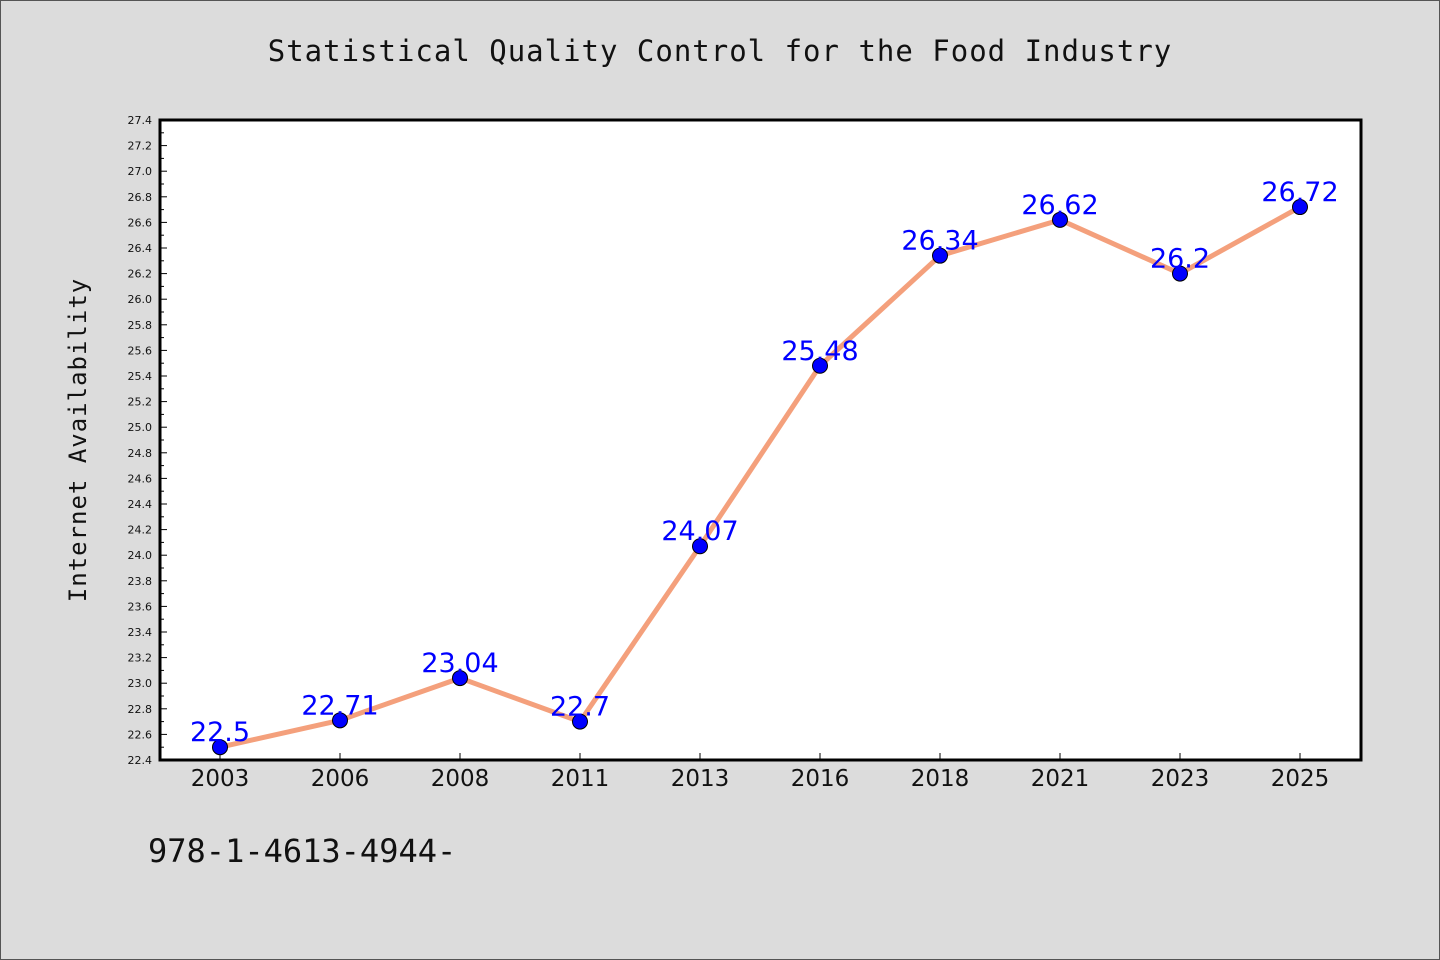  Describe the element at coordinates (140, 248) in the screenshot. I see `y-tick-label: 26.4` at that location.